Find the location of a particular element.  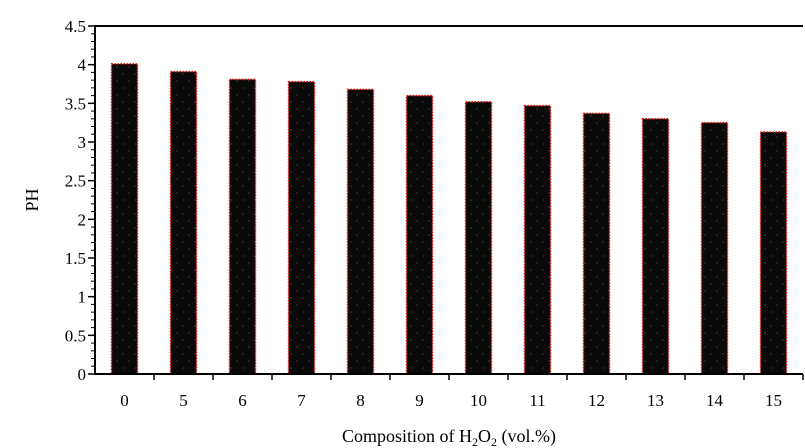

x-axis-title-part: Composition of H is located at coordinates (407, 436).